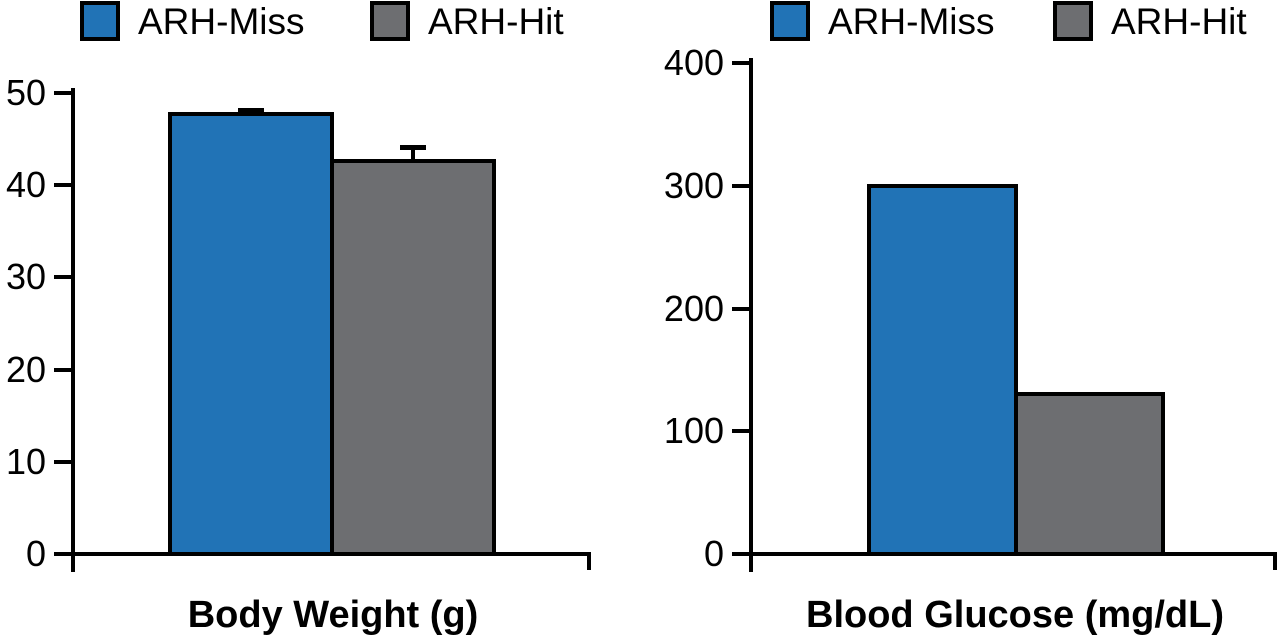 The height and width of the screenshot is (639, 1280). What do you see at coordinates (25, 461) in the screenshot?
I see `y-axis-tick-label: 10` at bounding box center [25, 461].